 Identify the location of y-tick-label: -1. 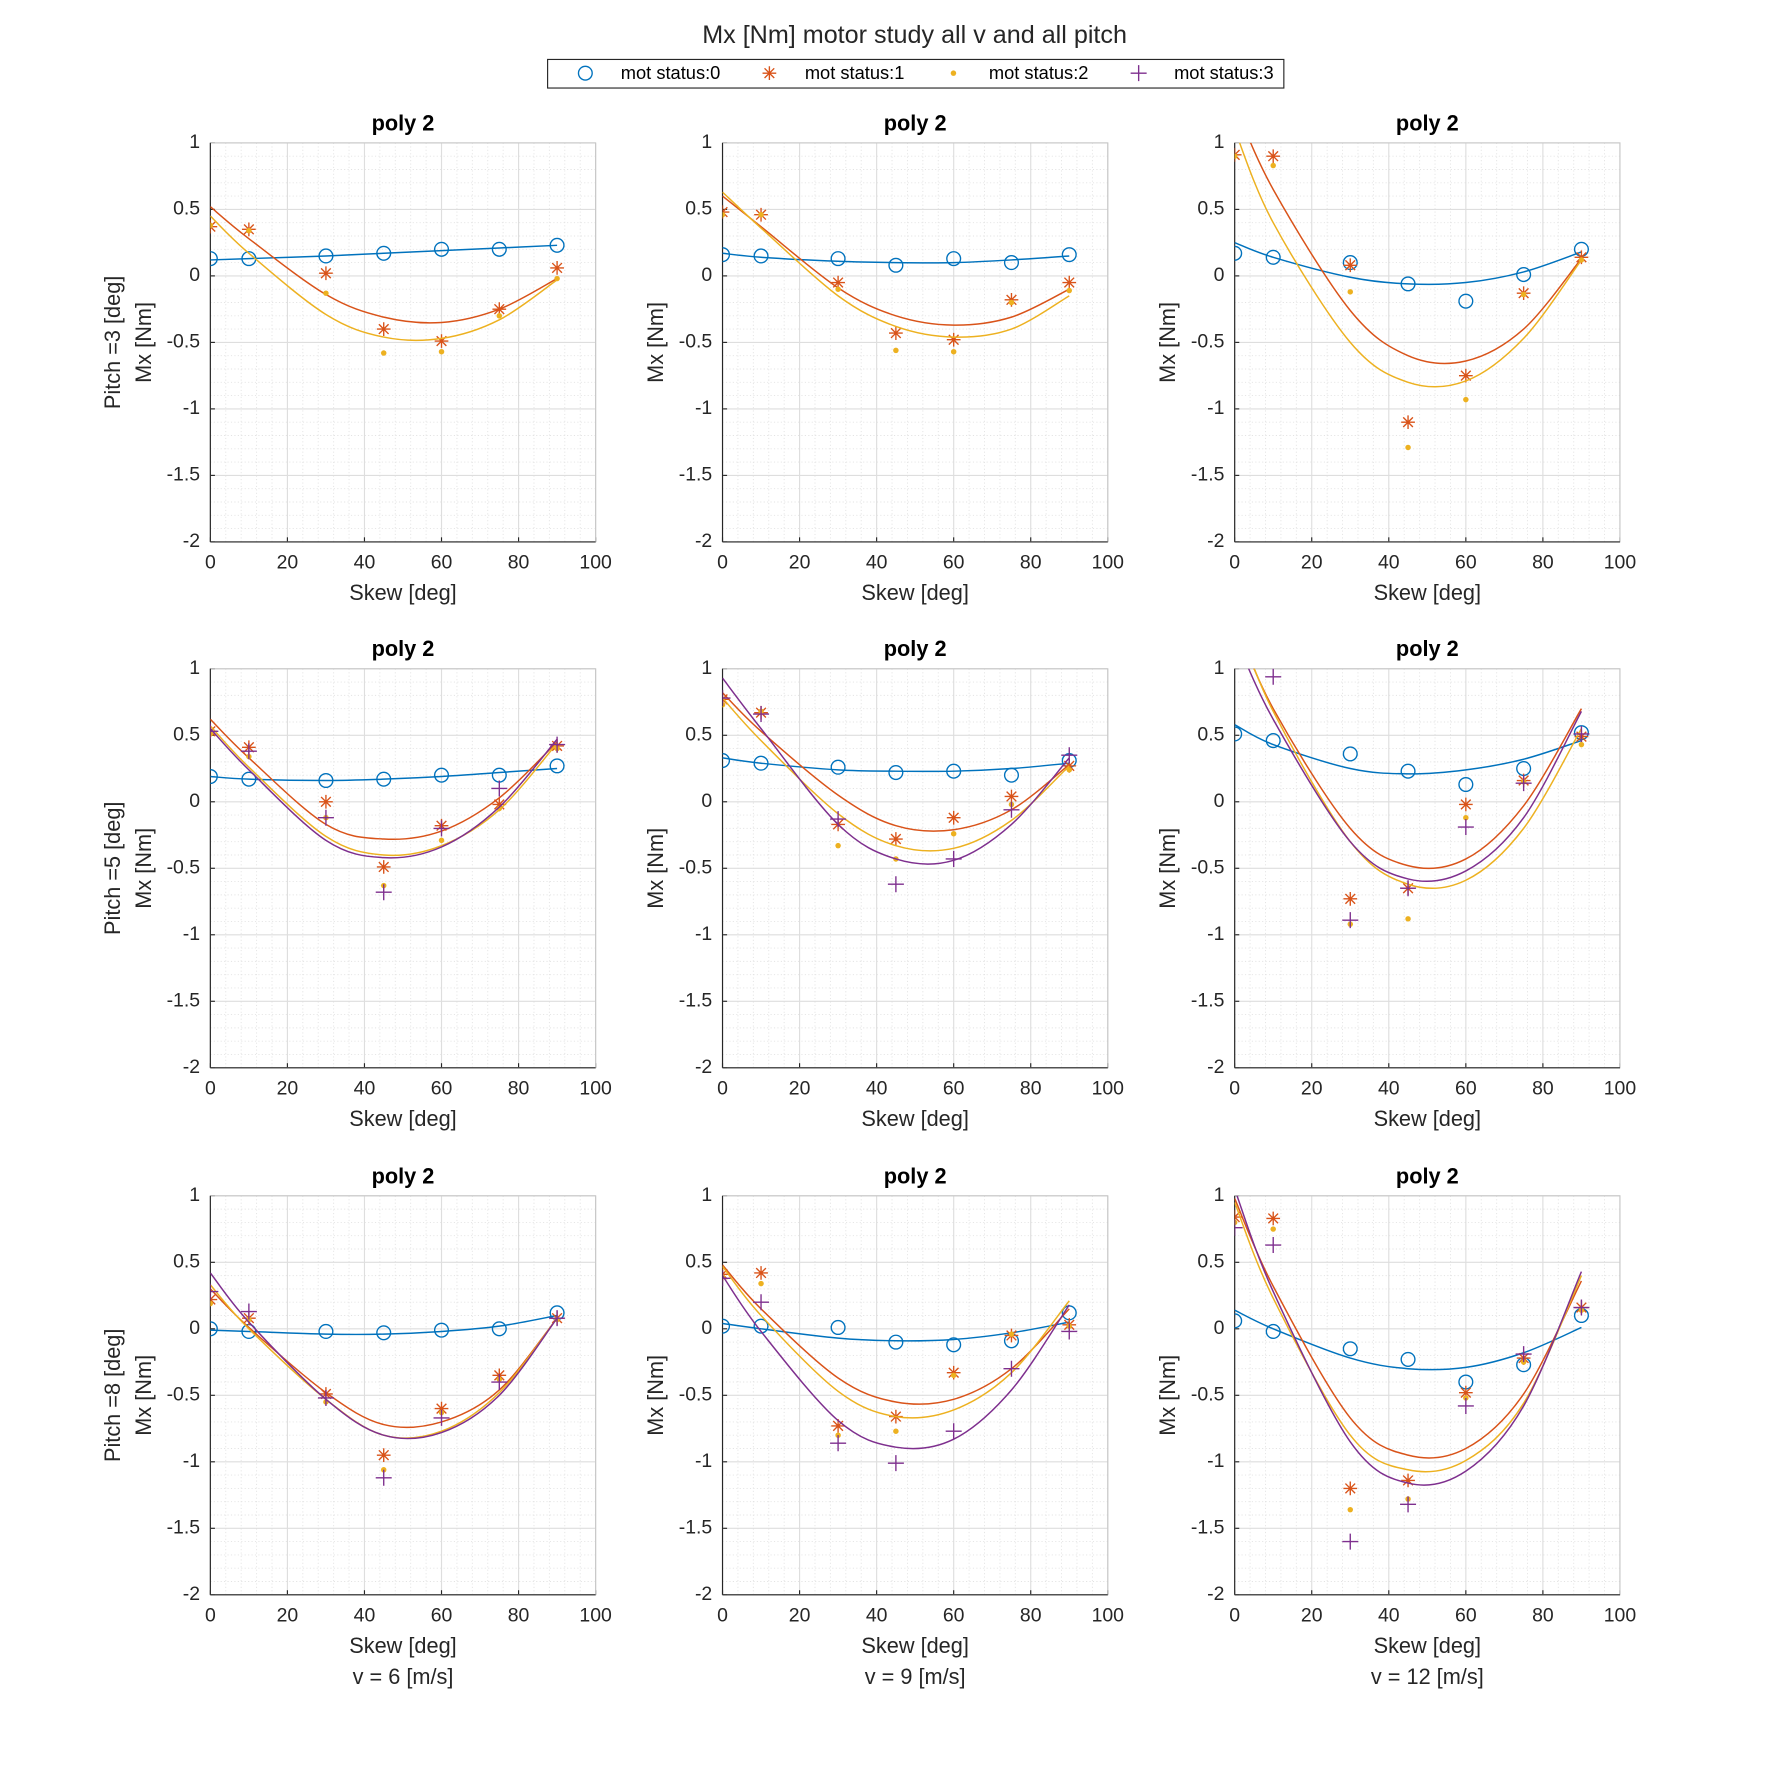
(1215, 408).